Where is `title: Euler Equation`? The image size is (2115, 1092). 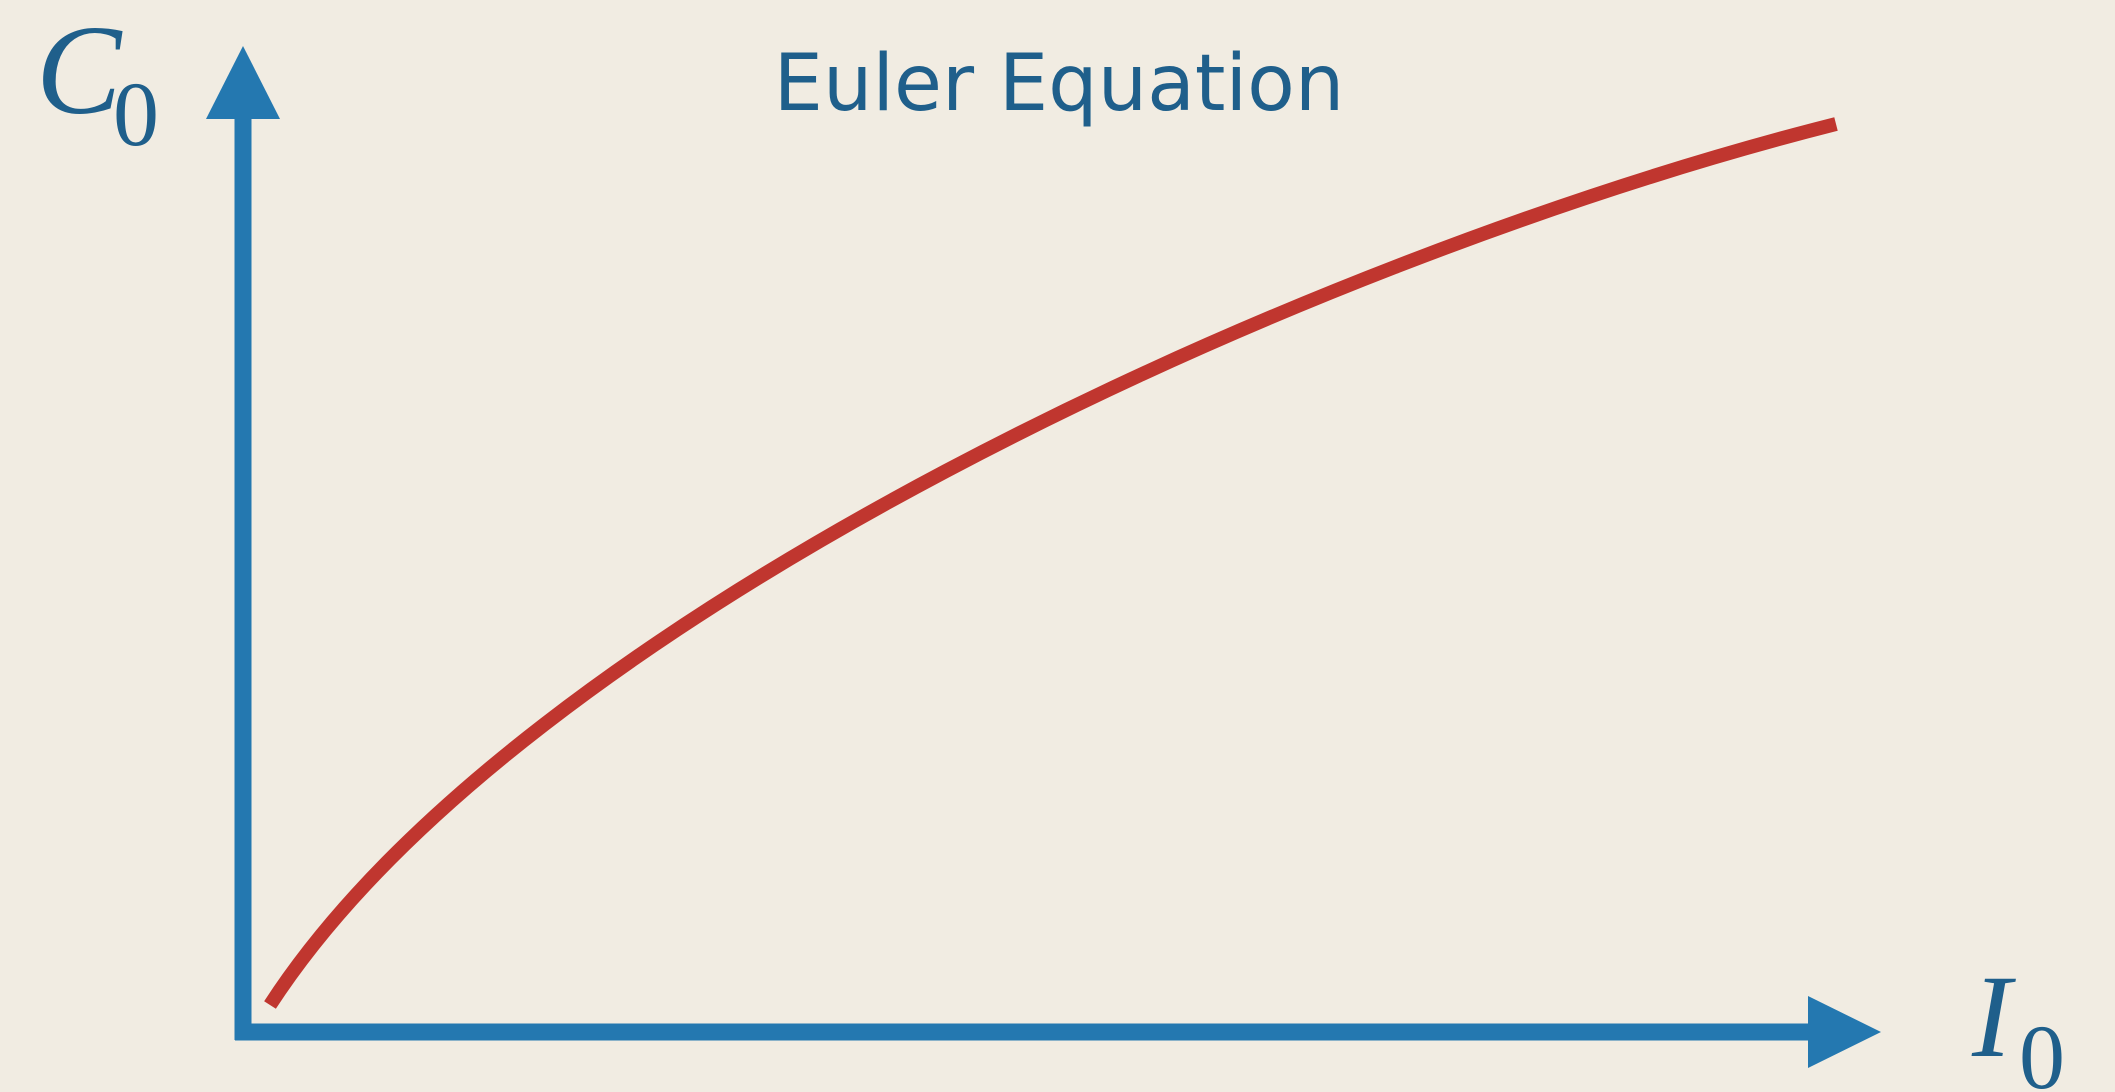 title: Euler Equation is located at coordinates (1059, 84).